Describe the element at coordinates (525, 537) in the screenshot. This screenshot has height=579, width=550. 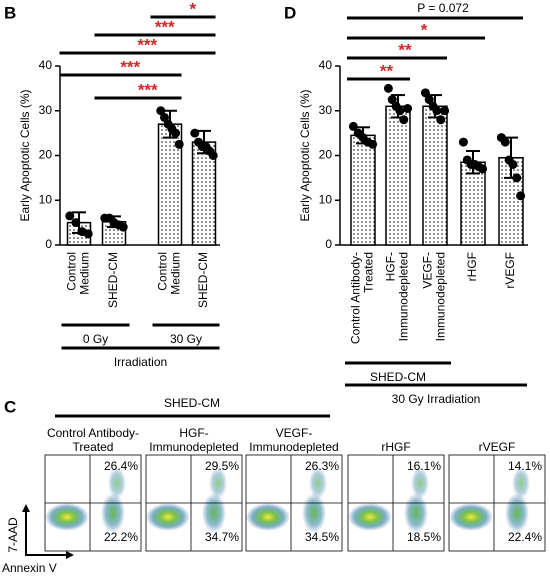
I see `quadrant-percent: 22.4%` at that location.